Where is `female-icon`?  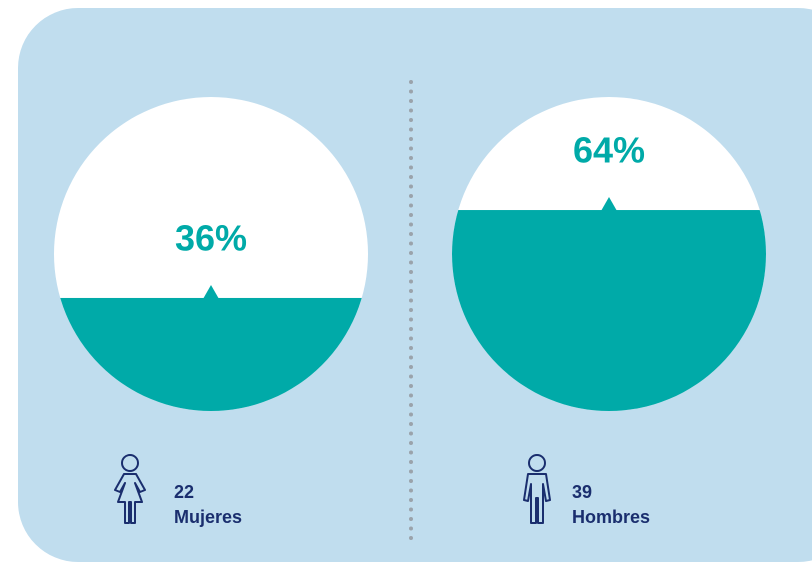
female-icon is located at coordinates (130, 489).